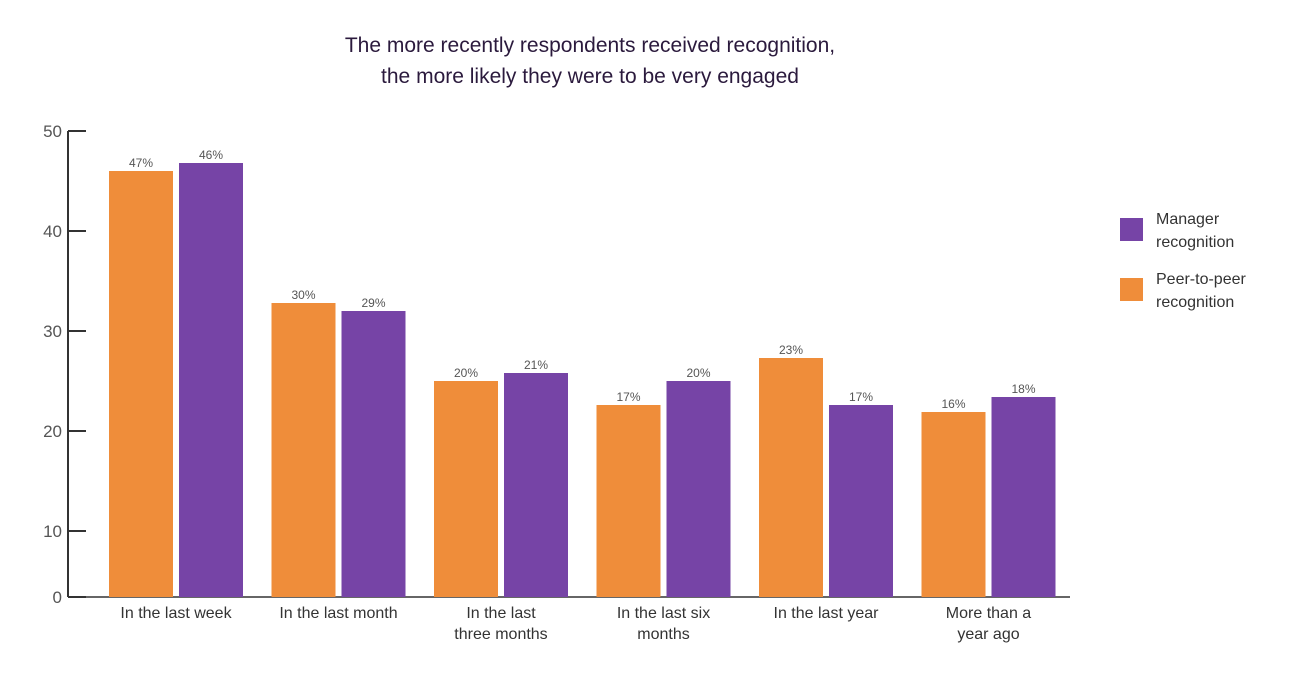  Describe the element at coordinates (52, 431) in the screenshot. I see `y-tick-label: 20` at that location.